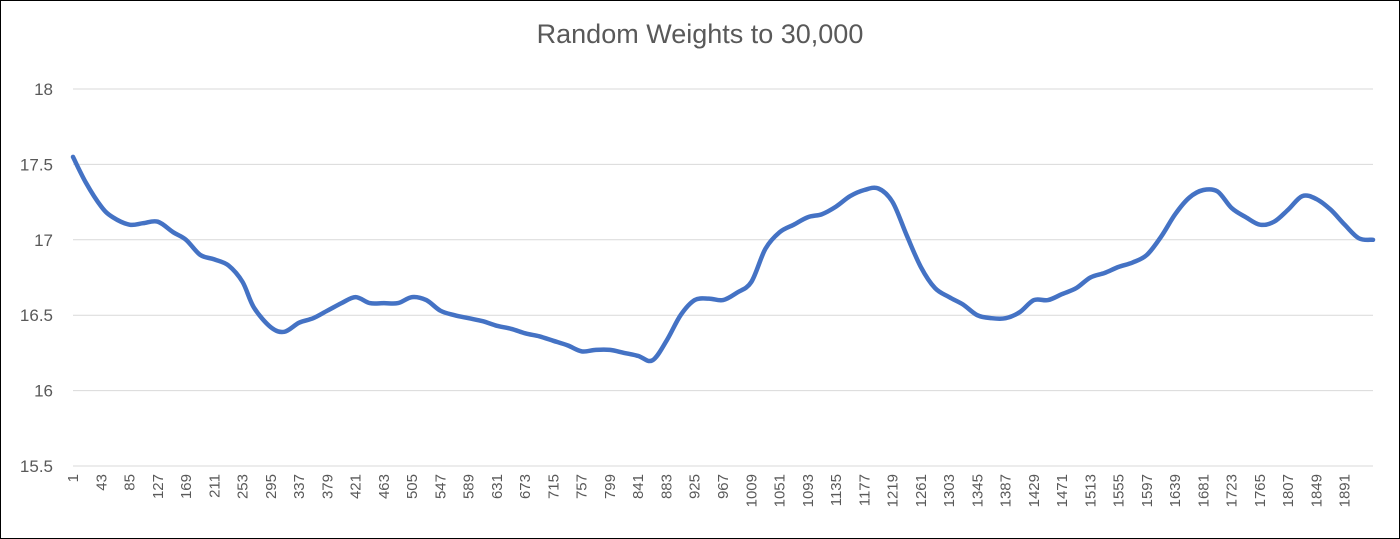 The width and height of the screenshot is (1400, 539). What do you see at coordinates (695, 486) in the screenshot?
I see `x-tick-label: 925` at bounding box center [695, 486].